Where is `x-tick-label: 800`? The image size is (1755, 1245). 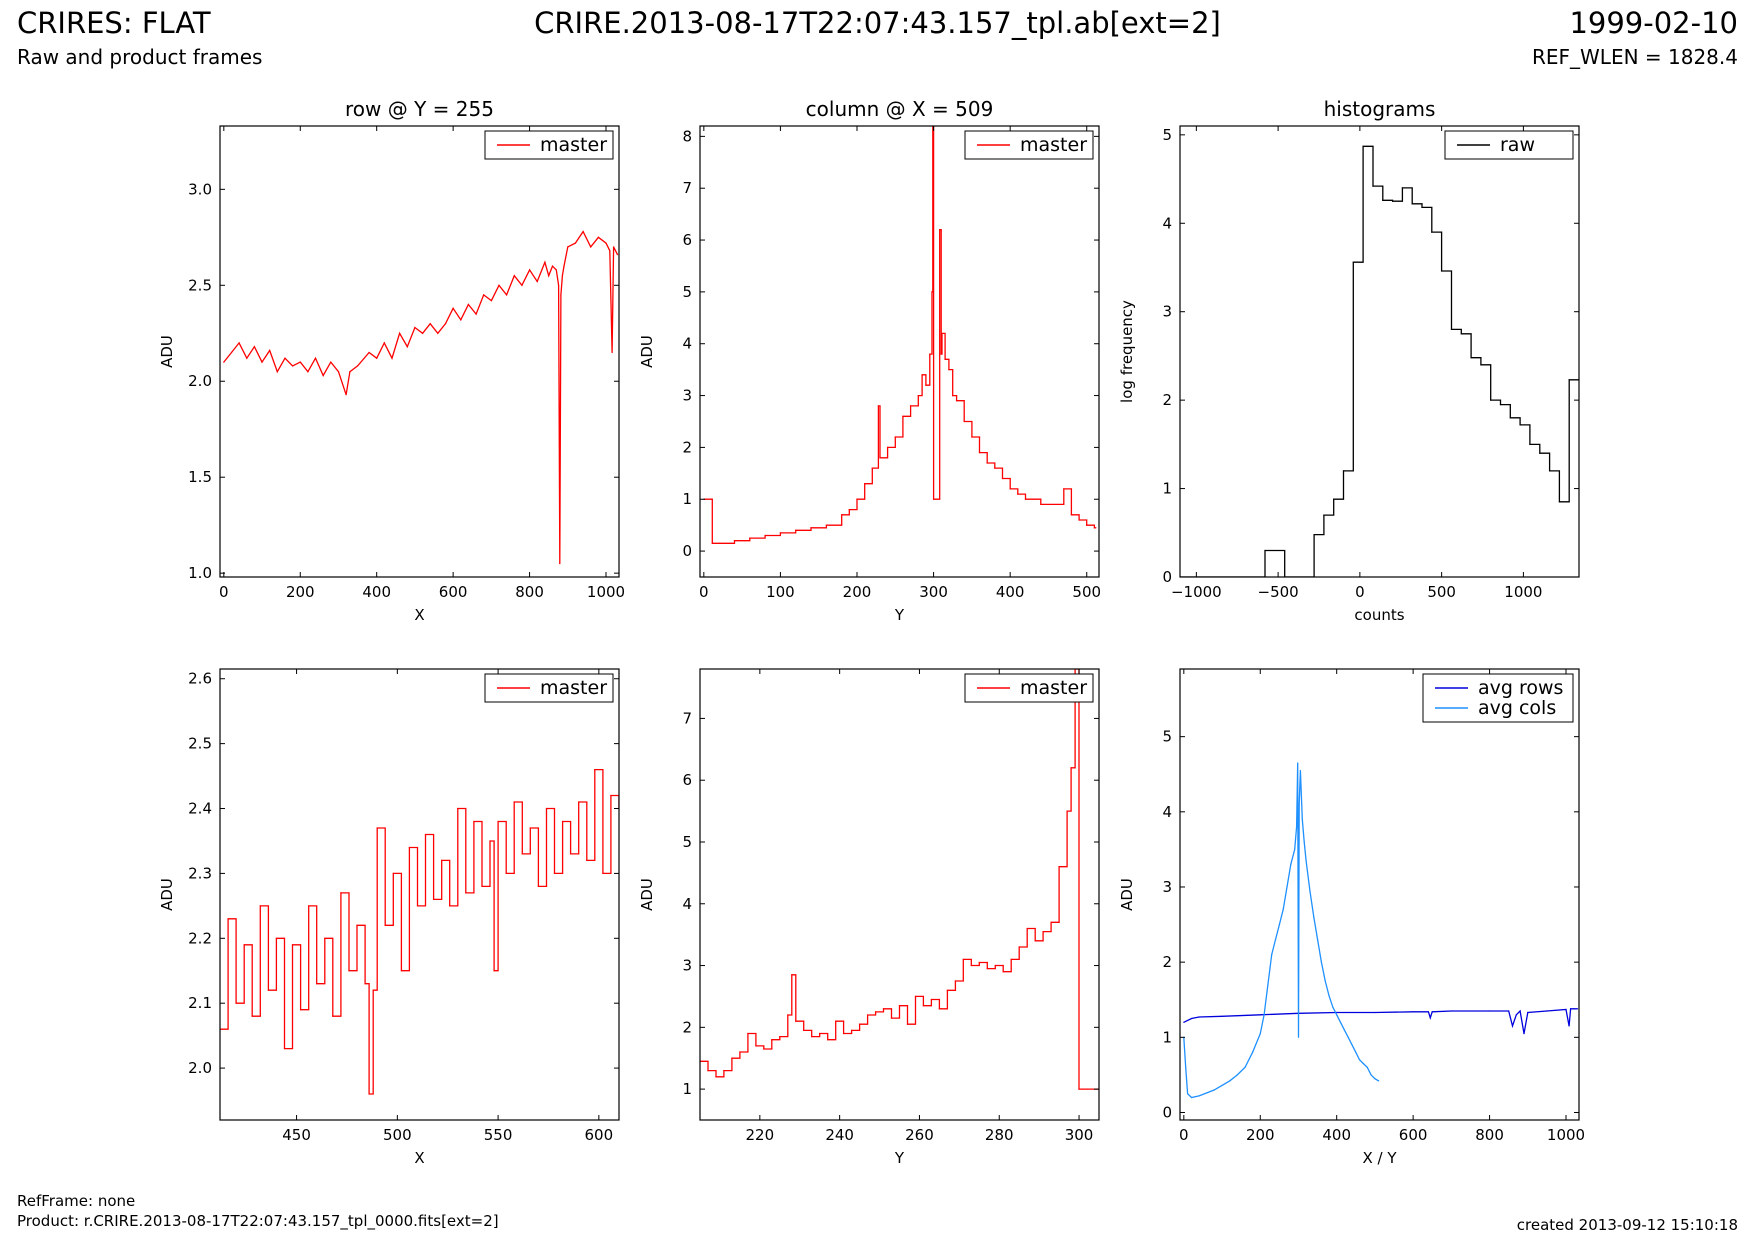 x-tick-label: 800 is located at coordinates (1489, 1135).